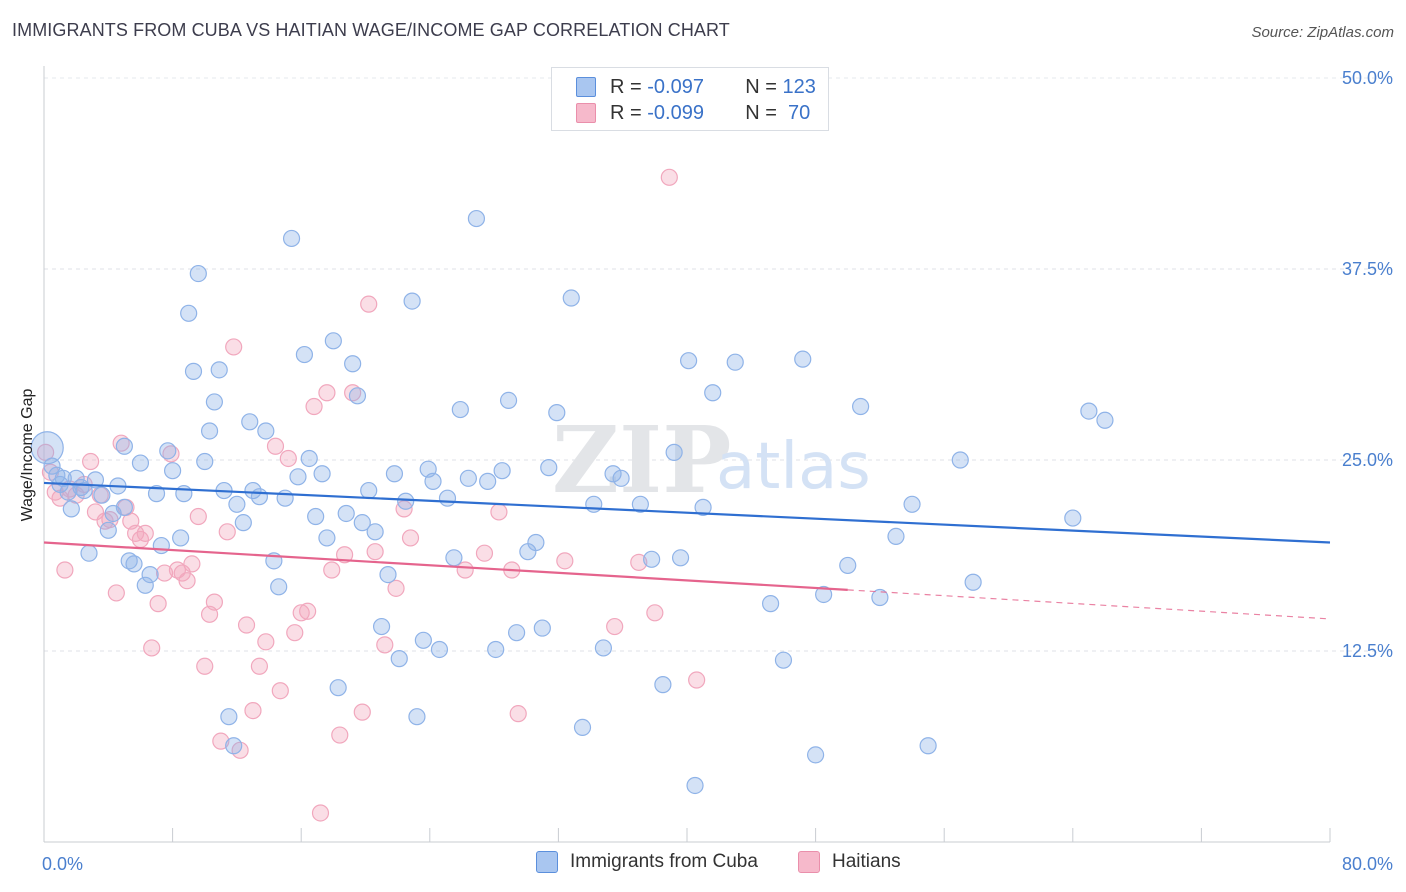 This screenshot has height=892, width=1406. What do you see at coordinates (664, 861) in the screenshot?
I see `series-label-cuba: Immigrants from Cuba` at bounding box center [664, 861].